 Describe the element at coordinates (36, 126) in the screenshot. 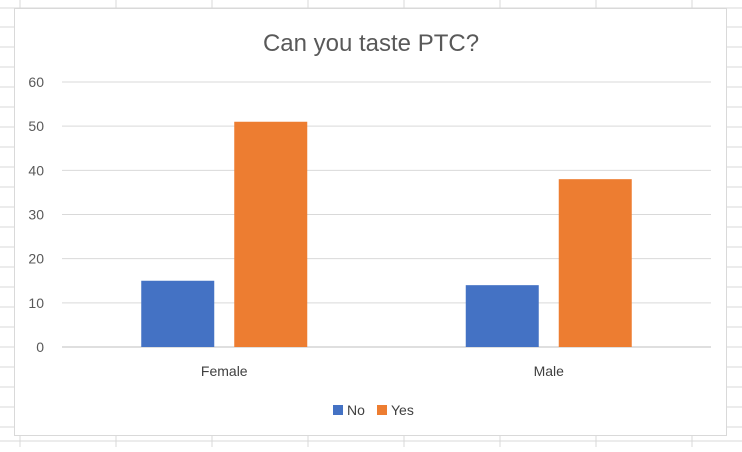

I see `y-tick-label: 50` at that location.